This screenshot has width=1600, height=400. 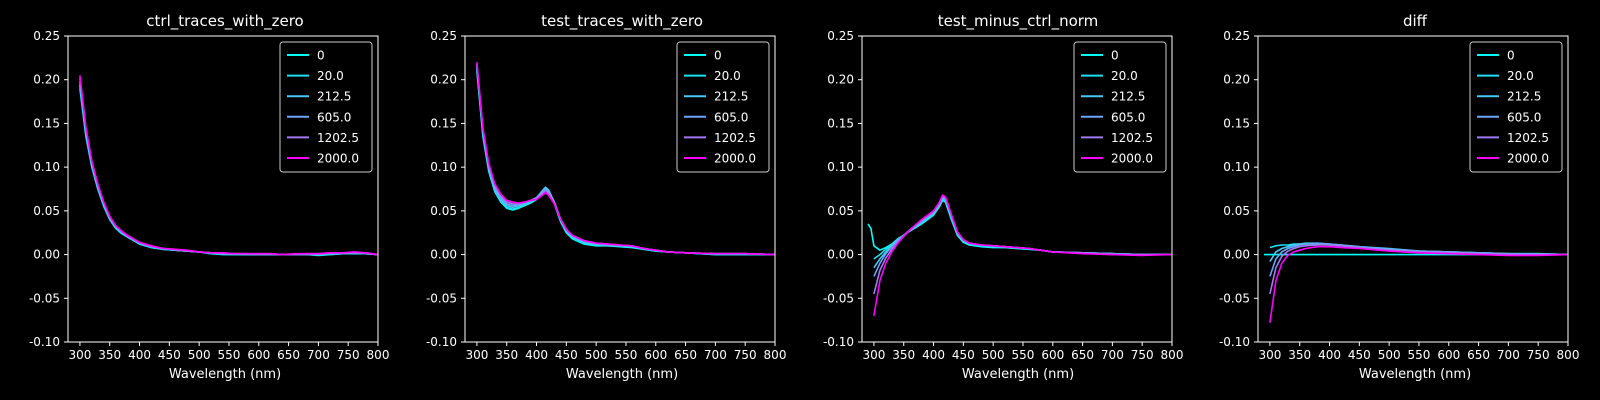 I want to click on chart-title: test_minus_ctrl_norm, so click(x=1018, y=21).